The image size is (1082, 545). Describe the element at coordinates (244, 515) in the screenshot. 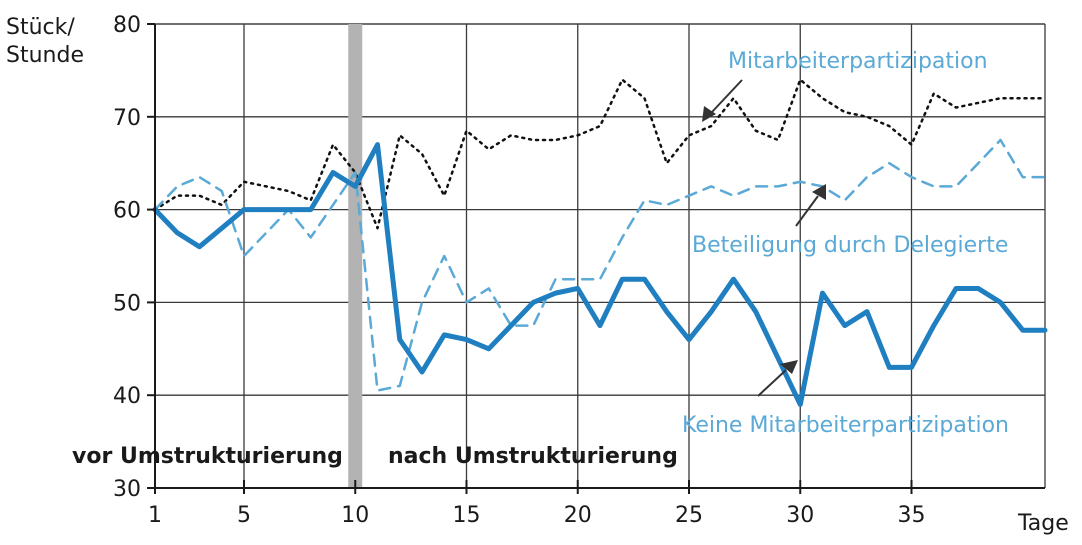

I see `x-tick-label-5: 5` at that location.